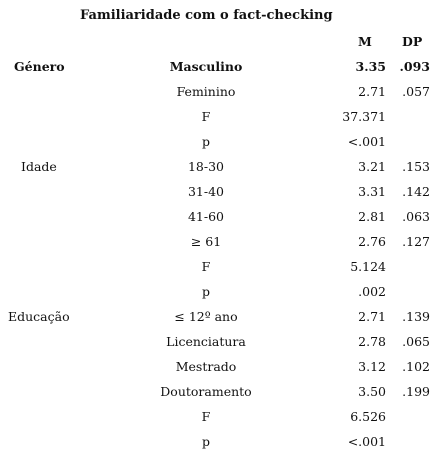 The image size is (437, 458). I want to click on row-category-label: ≥ 61, so click(206, 241).